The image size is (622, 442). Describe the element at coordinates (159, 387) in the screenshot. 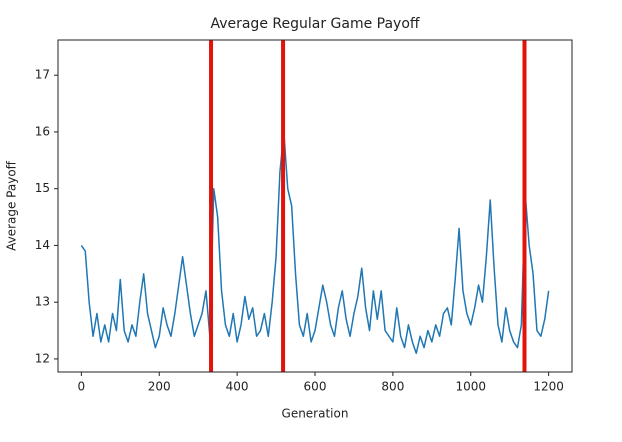

I see `x-tick-label: 200` at that location.